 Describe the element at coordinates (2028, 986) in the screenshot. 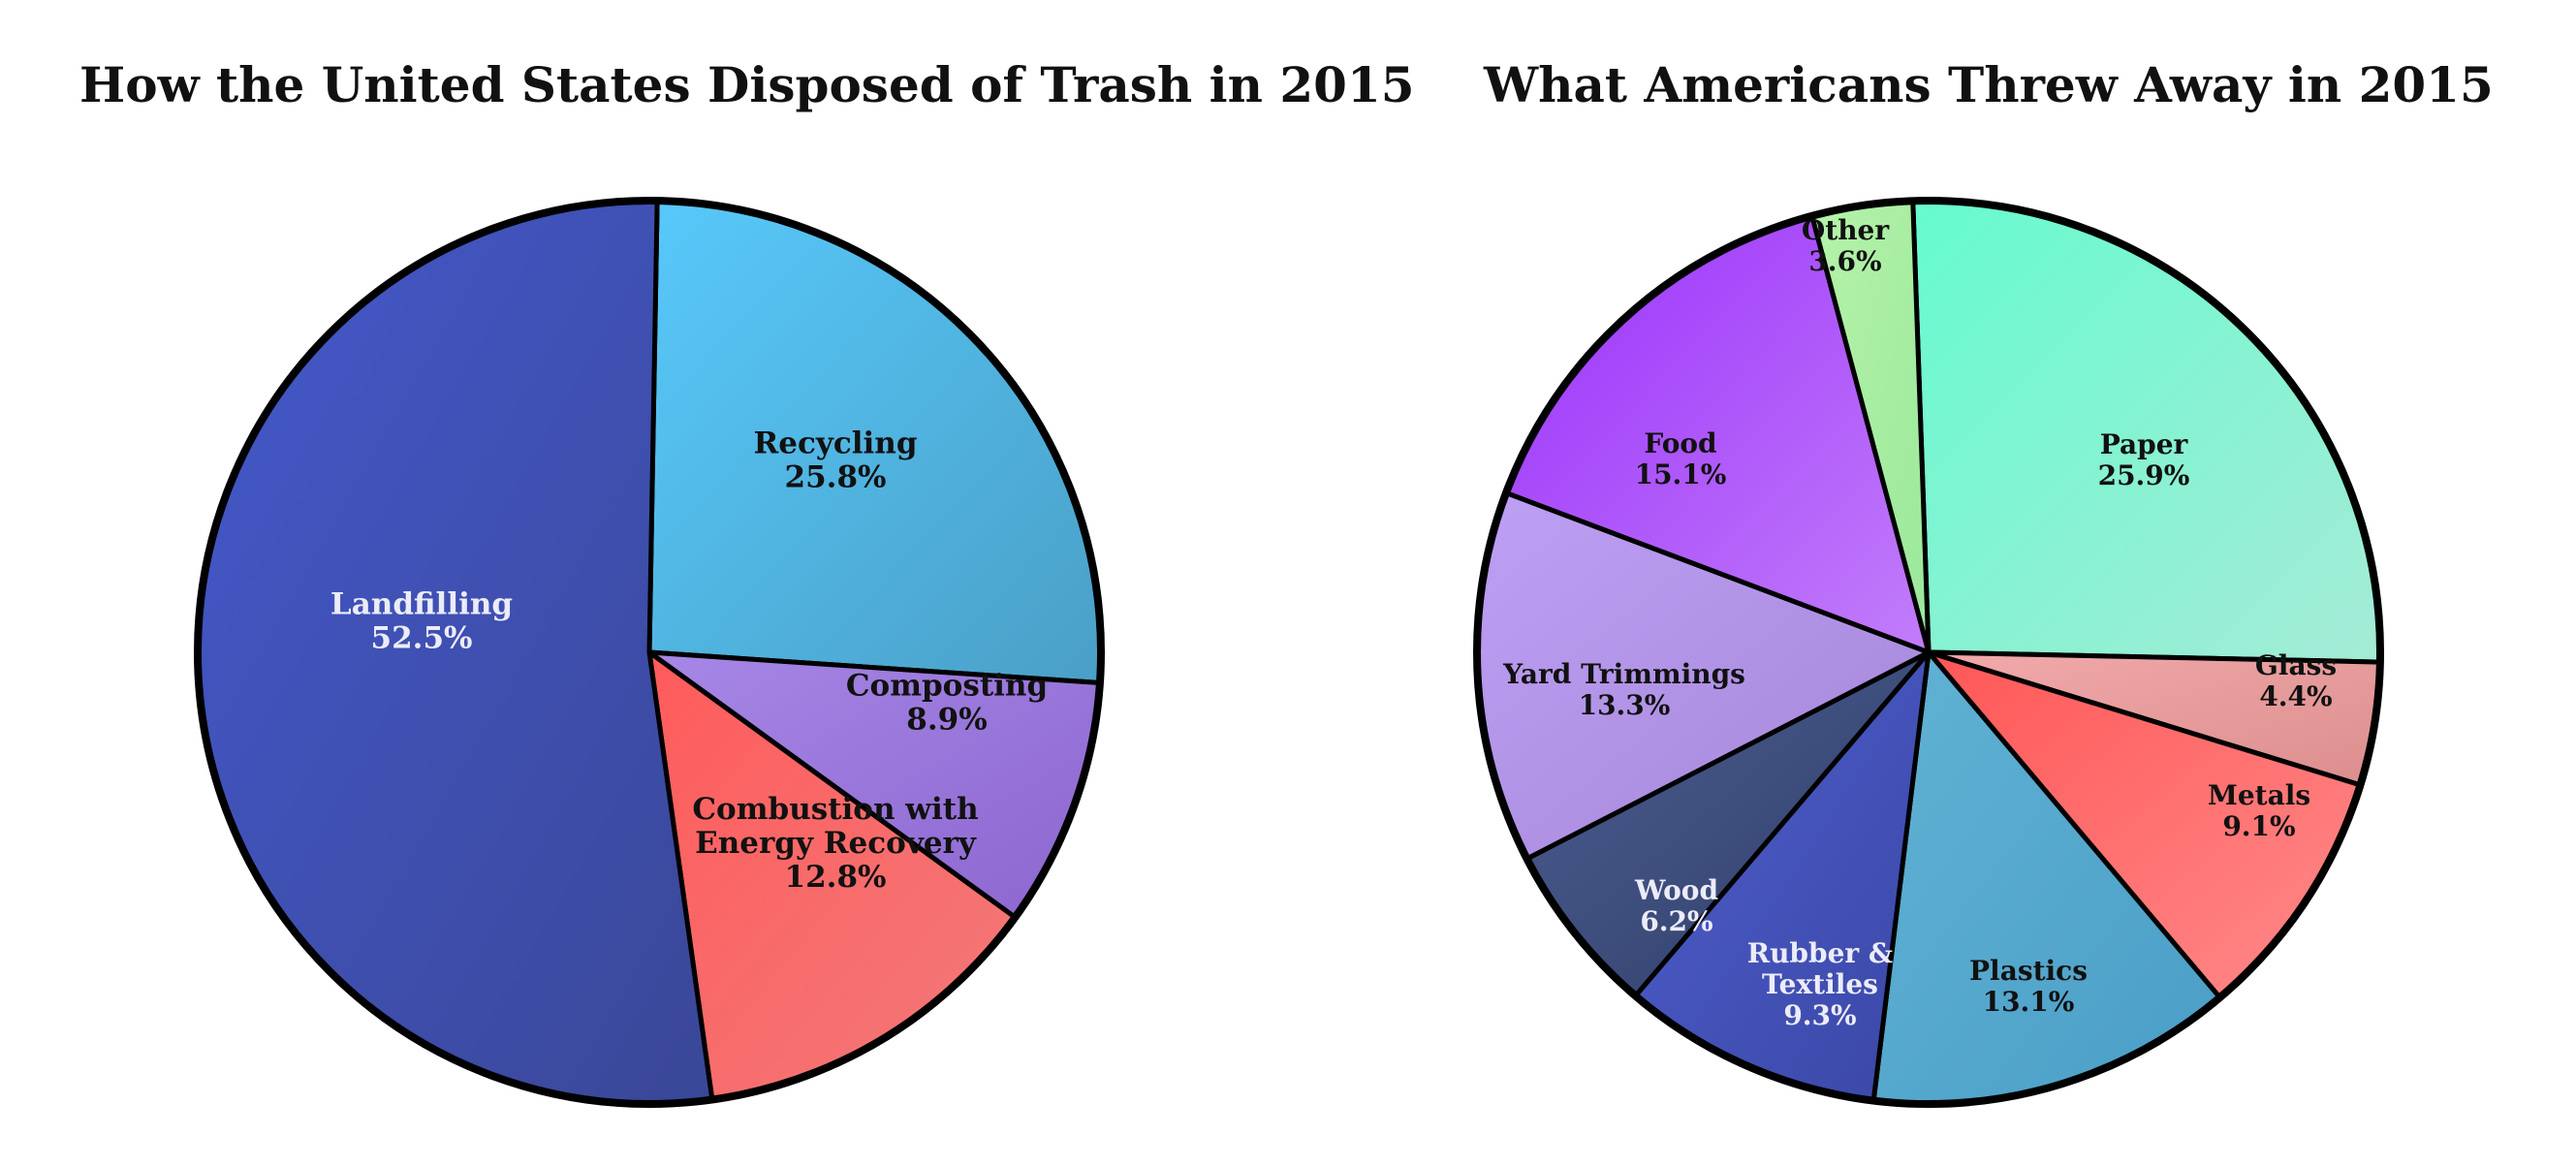

I see `slice-label-plastics: Plastics 13.1%` at that location.